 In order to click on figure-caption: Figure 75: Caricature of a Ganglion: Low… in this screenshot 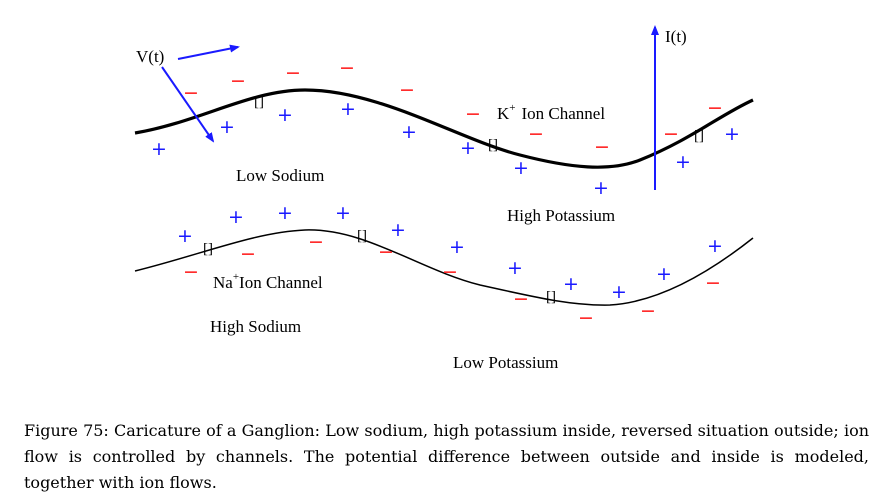, I will do `click(446, 456)`.